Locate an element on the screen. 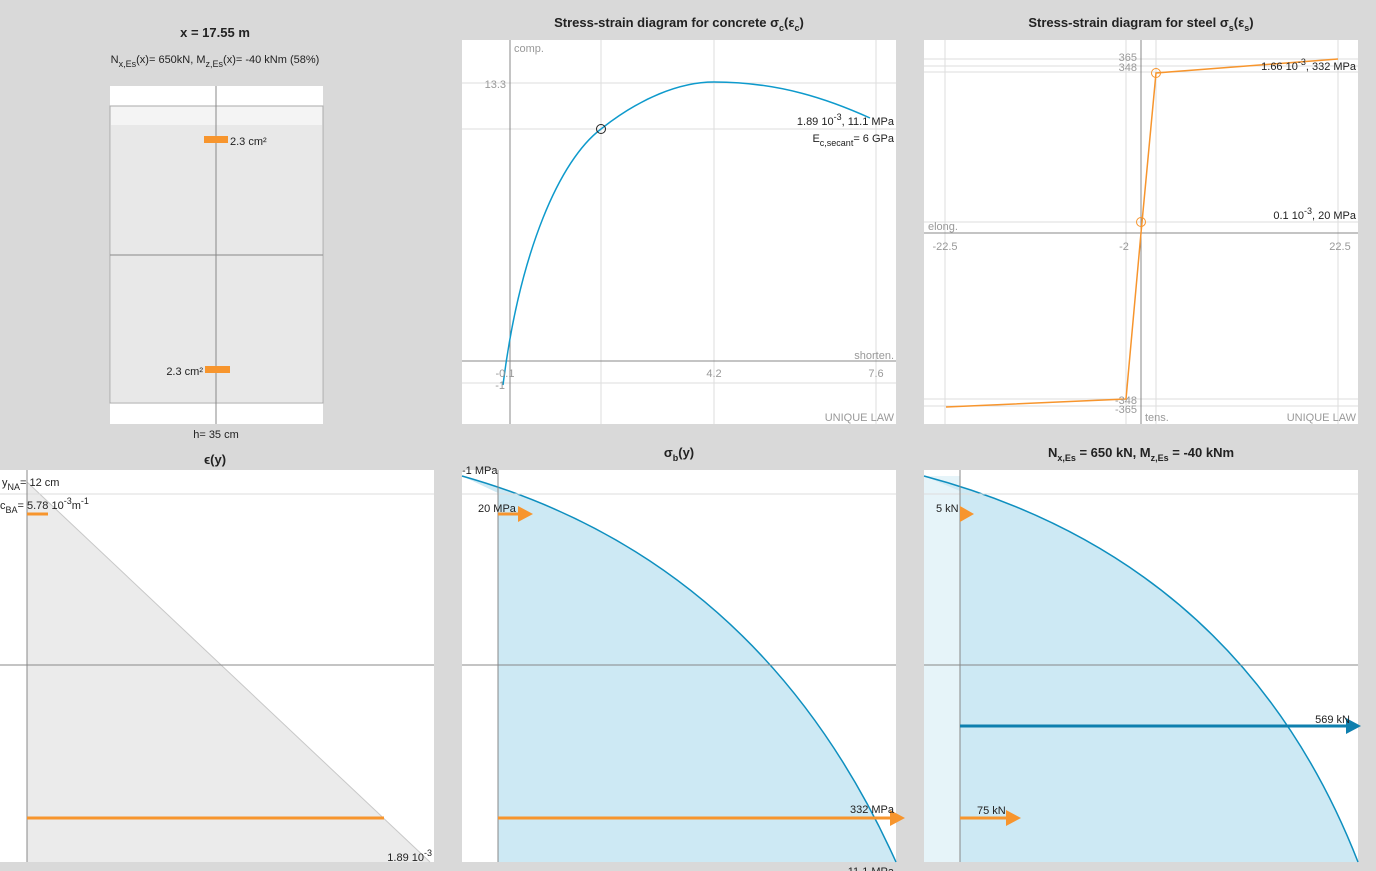 Image resolution: width=1376 pixels, height=871 pixels. force-area is located at coordinates (942, 669).